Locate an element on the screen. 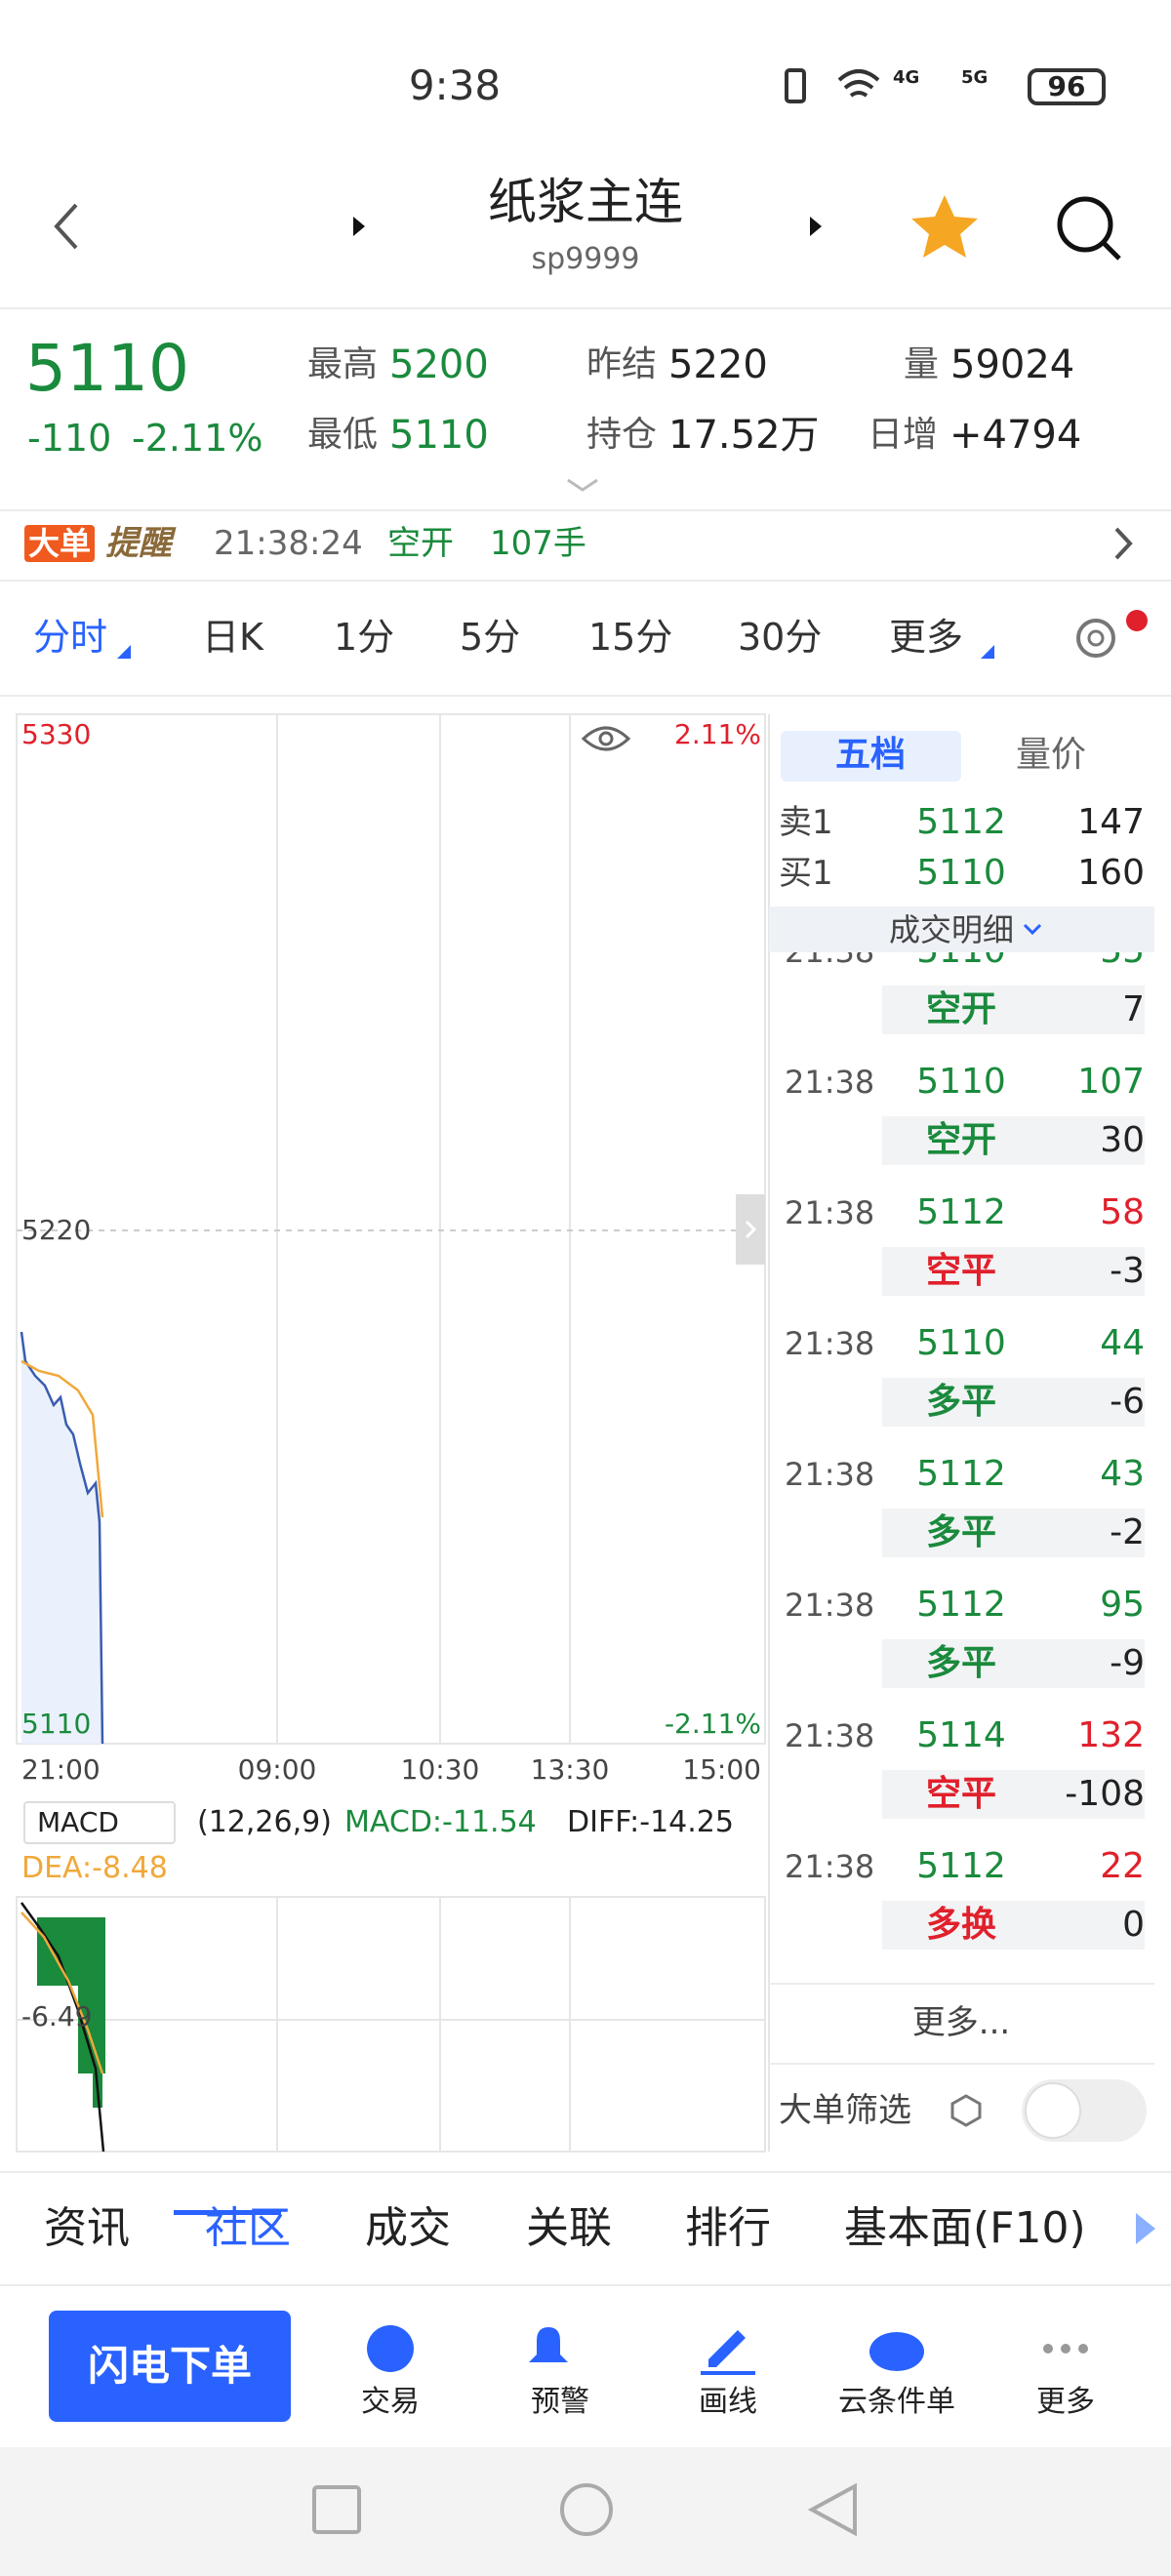 The height and width of the screenshot is (2576, 1171). book-tab: 五档 is located at coordinates (870, 755).